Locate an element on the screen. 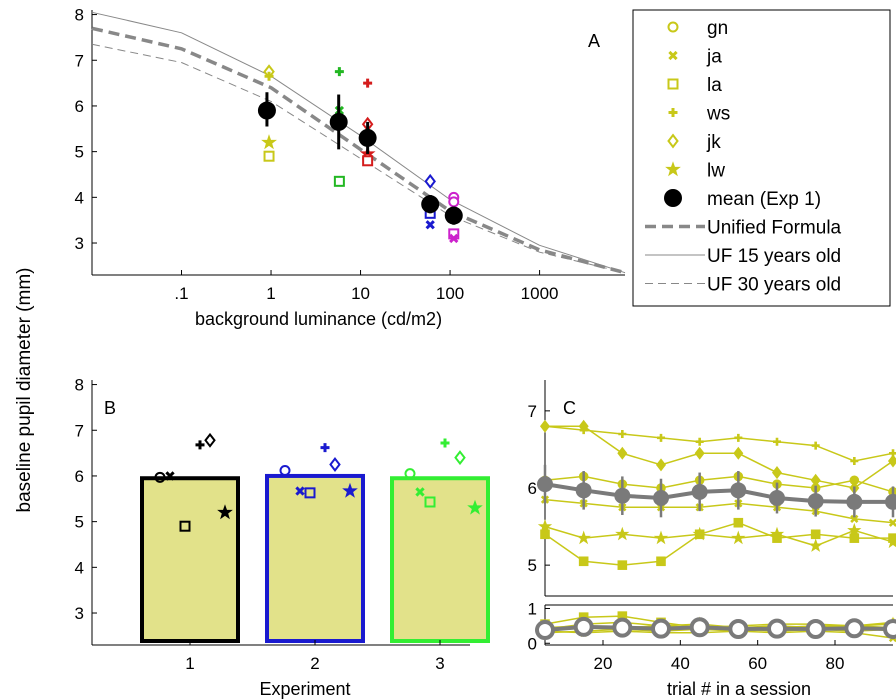 The width and height of the screenshot is (896, 700). panel-c-upper-ytick-label: 5 is located at coordinates (532, 565).